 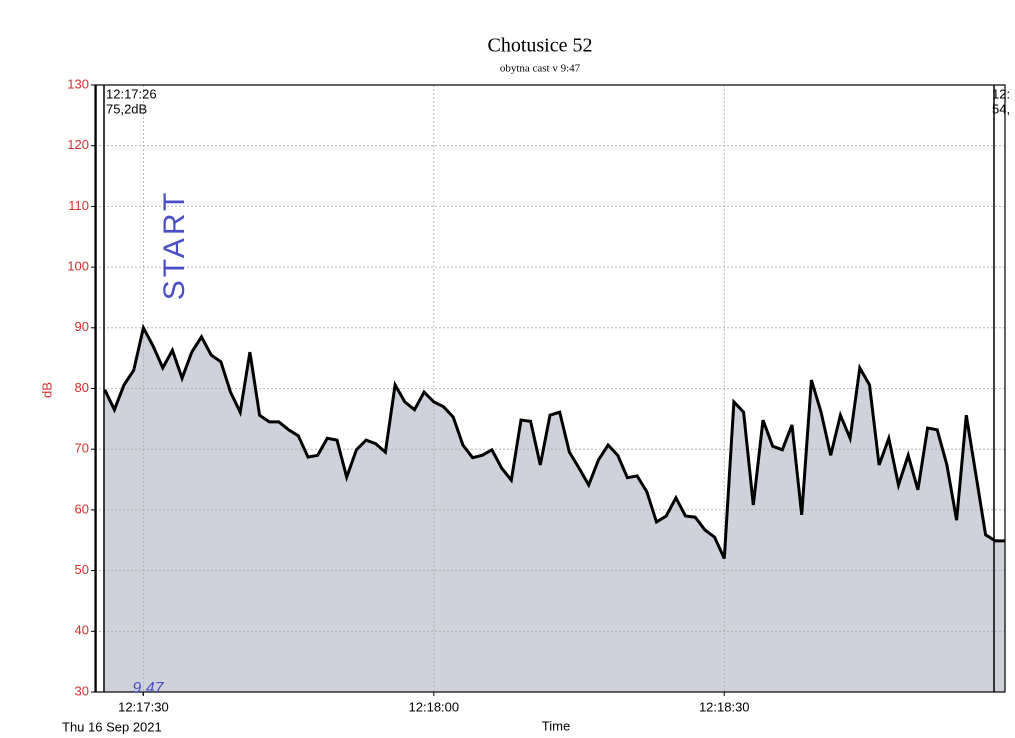 What do you see at coordinates (78, 266) in the screenshot?
I see `y-tick-label: 100` at bounding box center [78, 266].